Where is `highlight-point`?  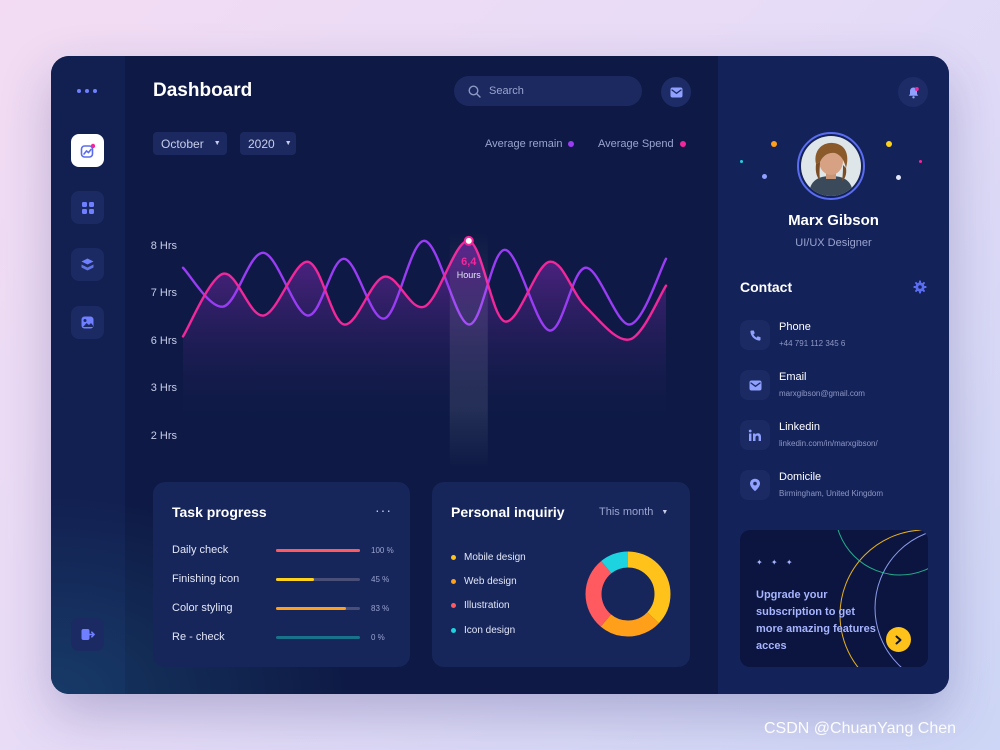
highlight-point is located at coordinates (468, 240).